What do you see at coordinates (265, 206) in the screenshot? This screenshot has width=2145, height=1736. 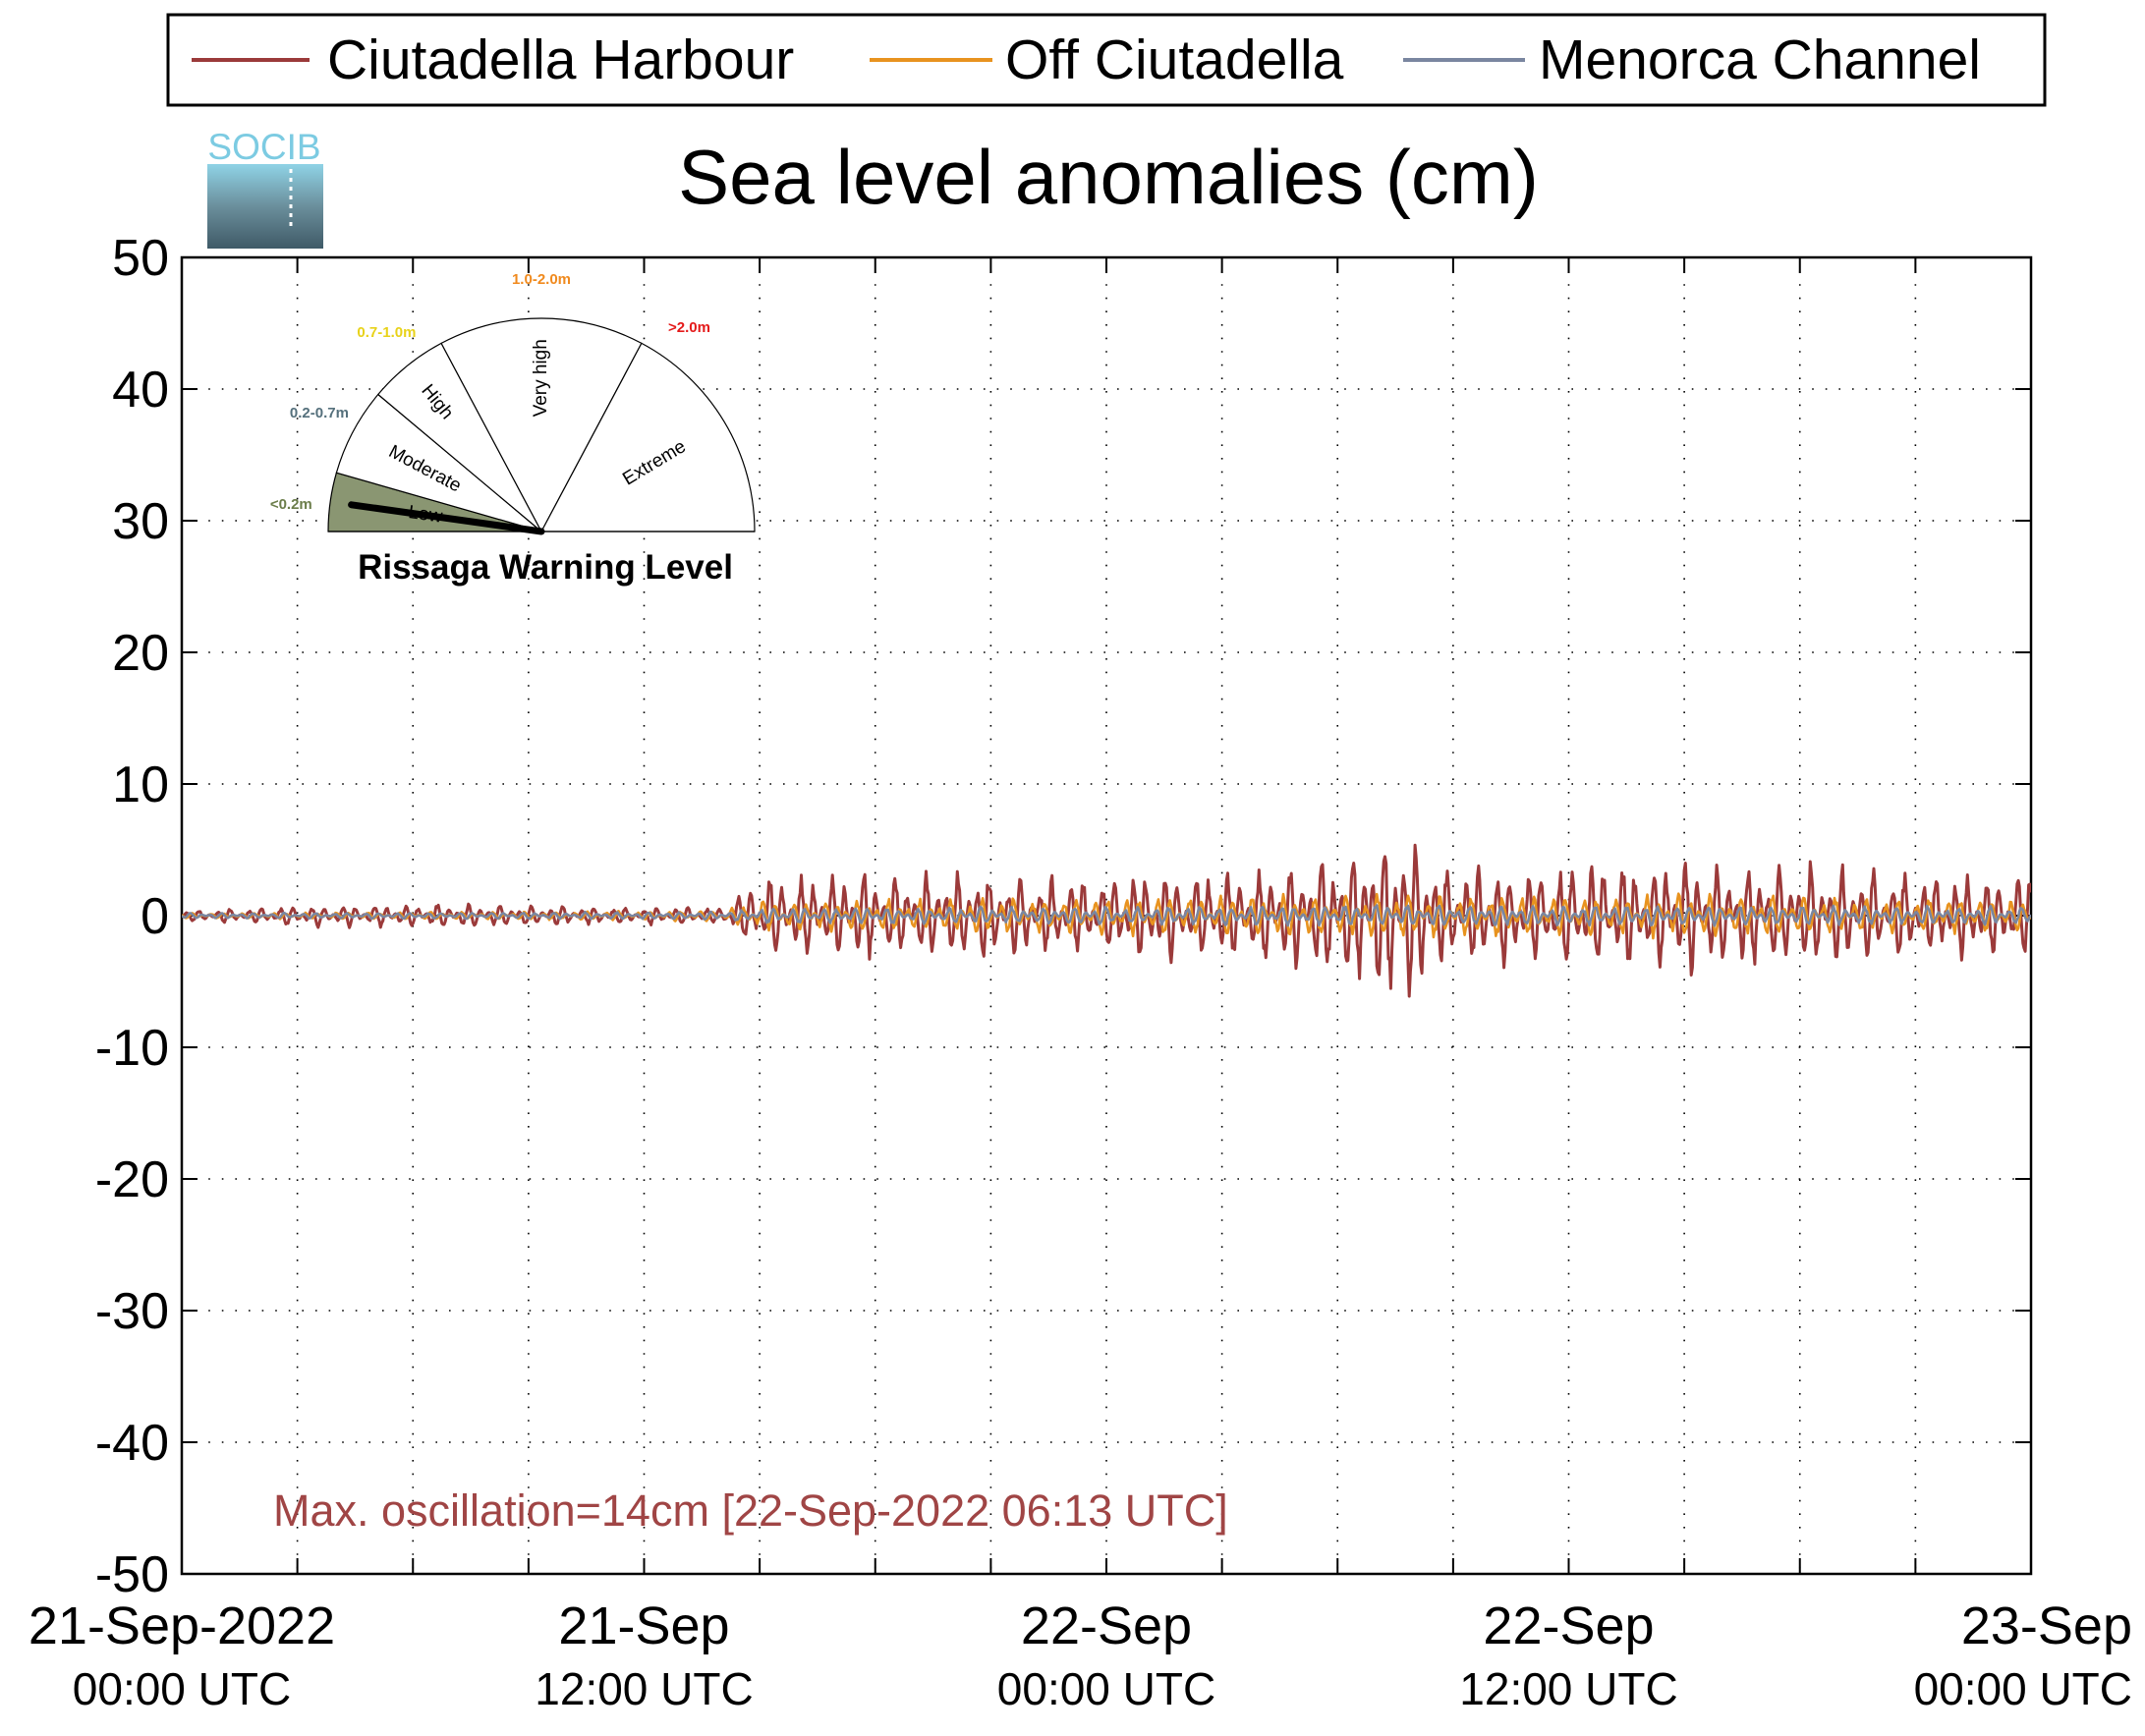 I see `socib-logo-block` at bounding box center [265, 206].